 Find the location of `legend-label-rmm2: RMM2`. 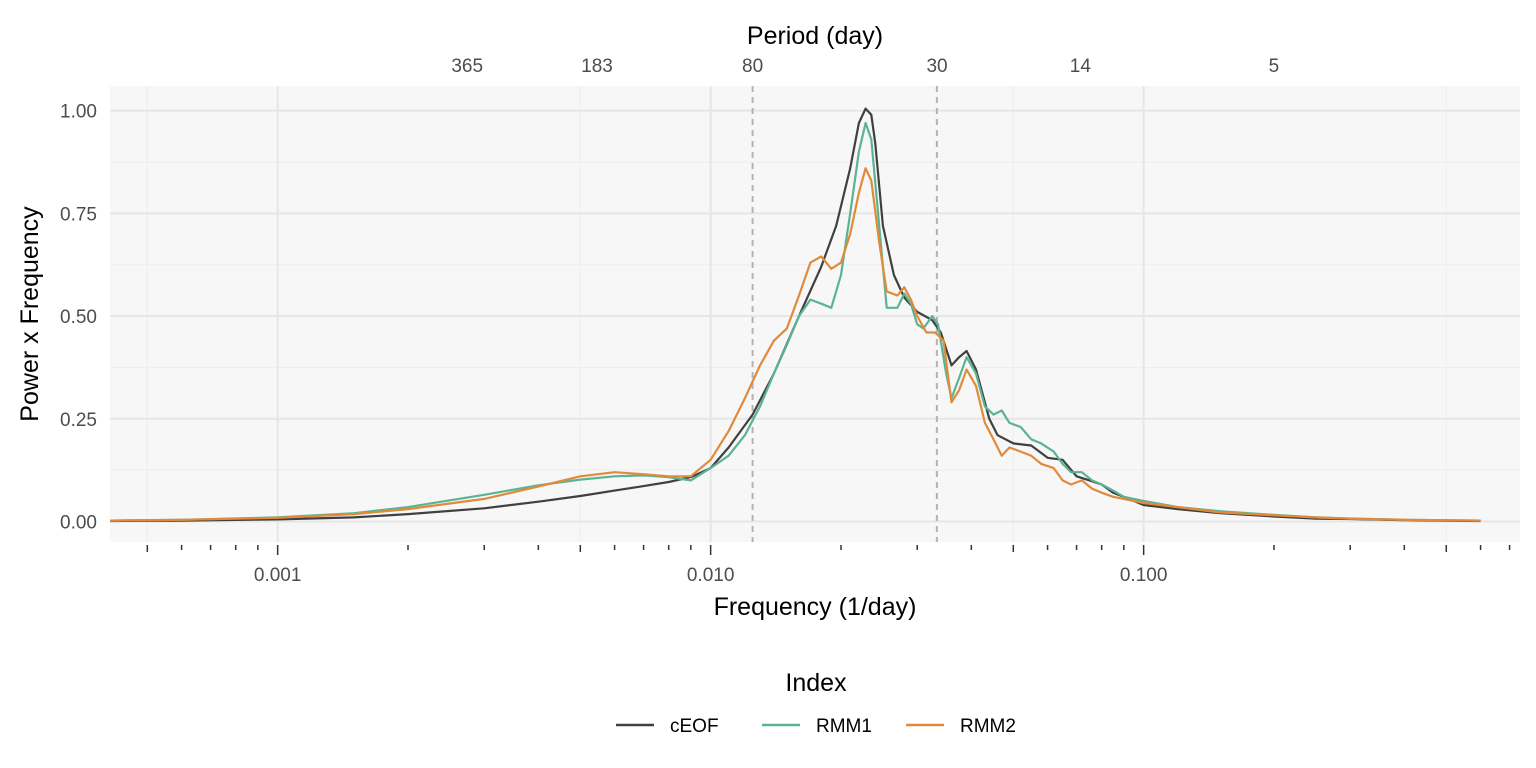

legend-label-rmm2: RMM2 is located at coordinates (988, 726).